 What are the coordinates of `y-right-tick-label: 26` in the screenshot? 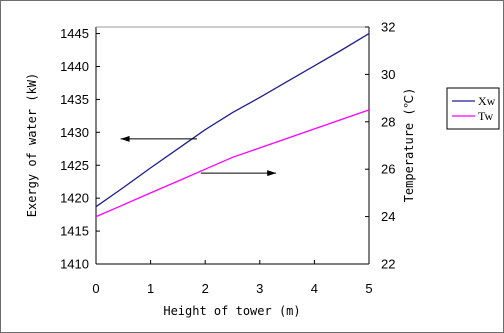 It's located at (388, 169).